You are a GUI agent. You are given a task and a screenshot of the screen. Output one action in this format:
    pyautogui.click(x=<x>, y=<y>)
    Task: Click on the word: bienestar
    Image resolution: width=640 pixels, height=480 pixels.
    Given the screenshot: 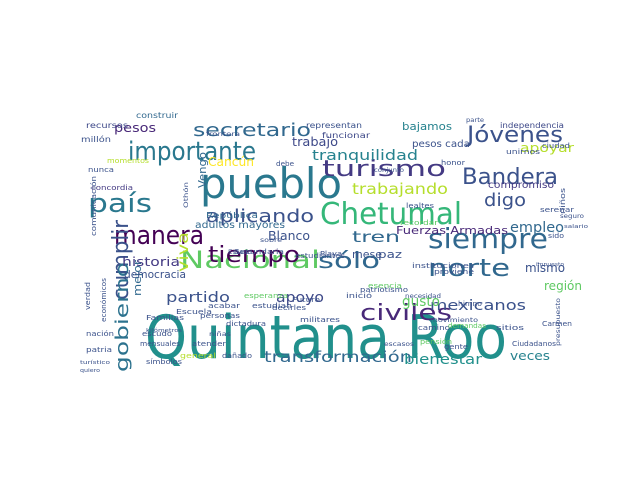 What is the action you would take?
    pyautogui.click(x=443, y=360)
    